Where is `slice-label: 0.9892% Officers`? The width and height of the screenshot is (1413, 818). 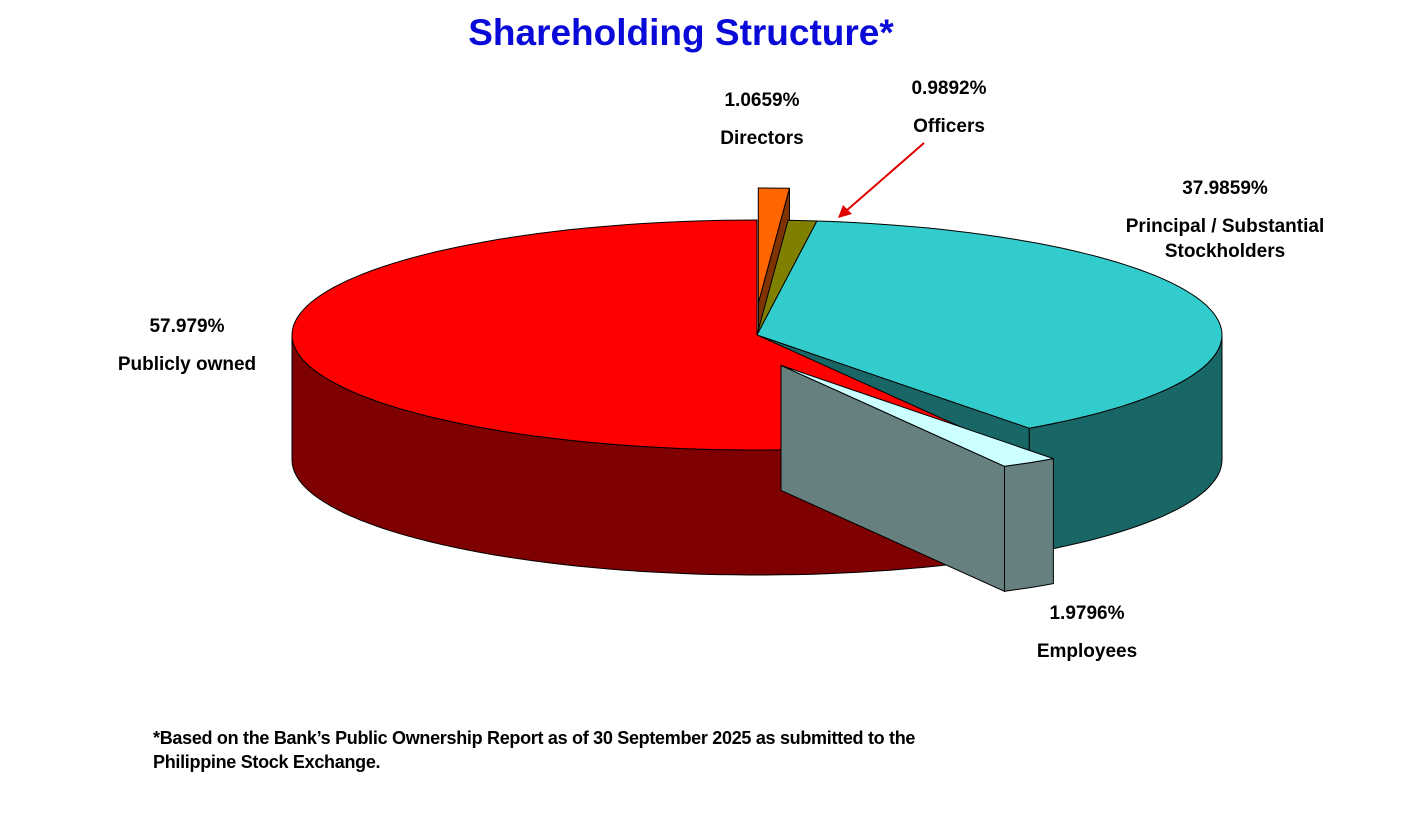 slice-label: 0.9892% Officers is located at coordinates (949, 107).